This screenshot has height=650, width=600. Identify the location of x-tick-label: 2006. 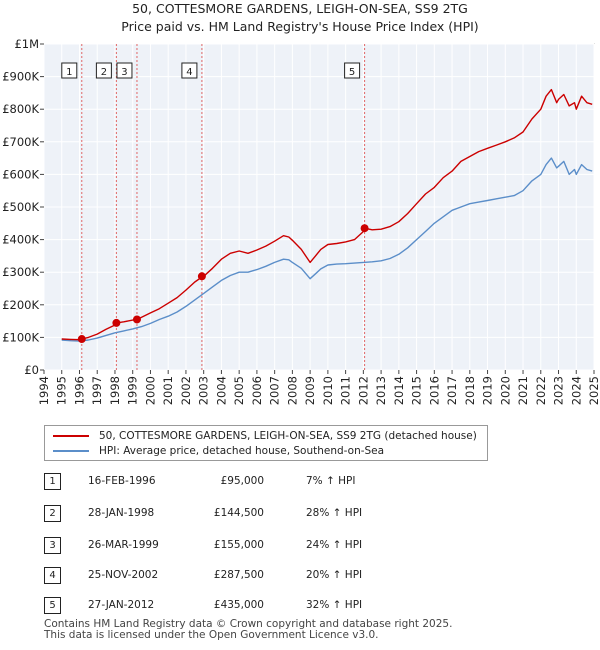
(257, 390).